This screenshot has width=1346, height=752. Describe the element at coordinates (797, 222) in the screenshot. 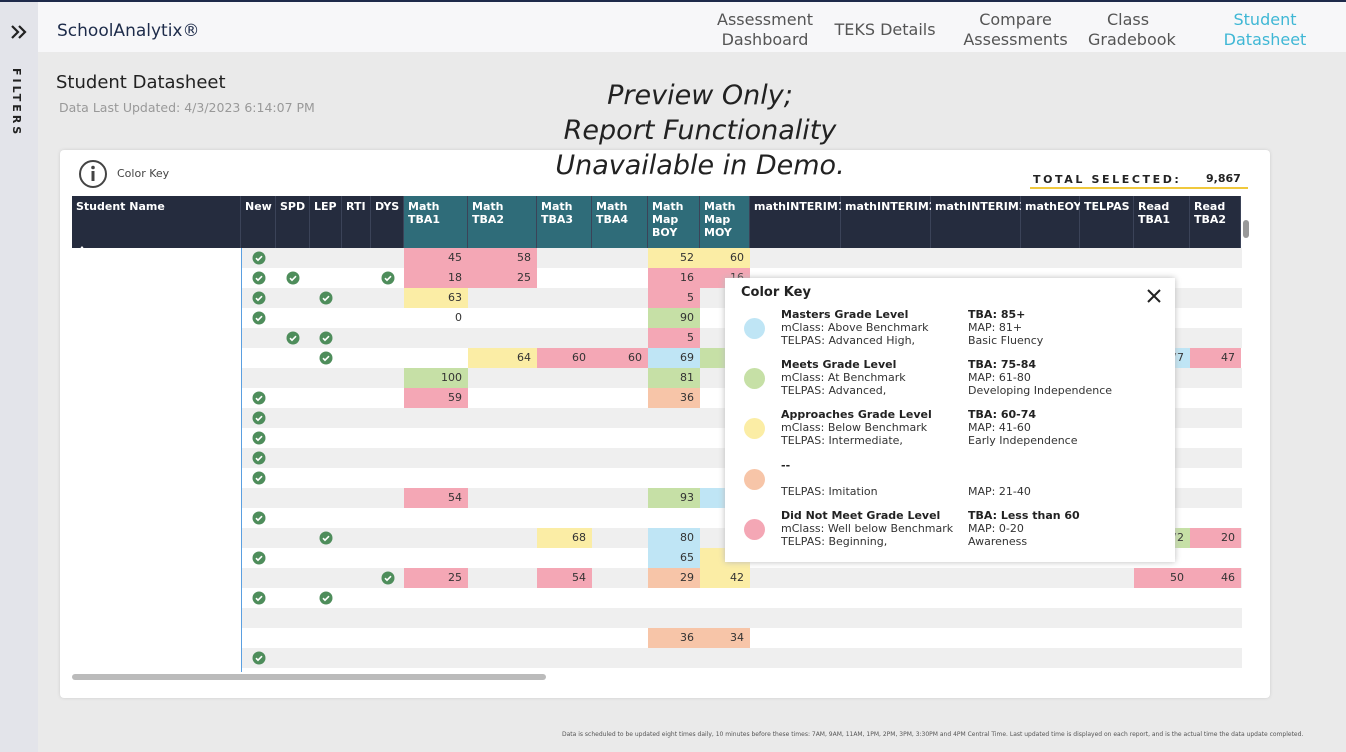

I see `column-header: mathINTERIM1` at that location.